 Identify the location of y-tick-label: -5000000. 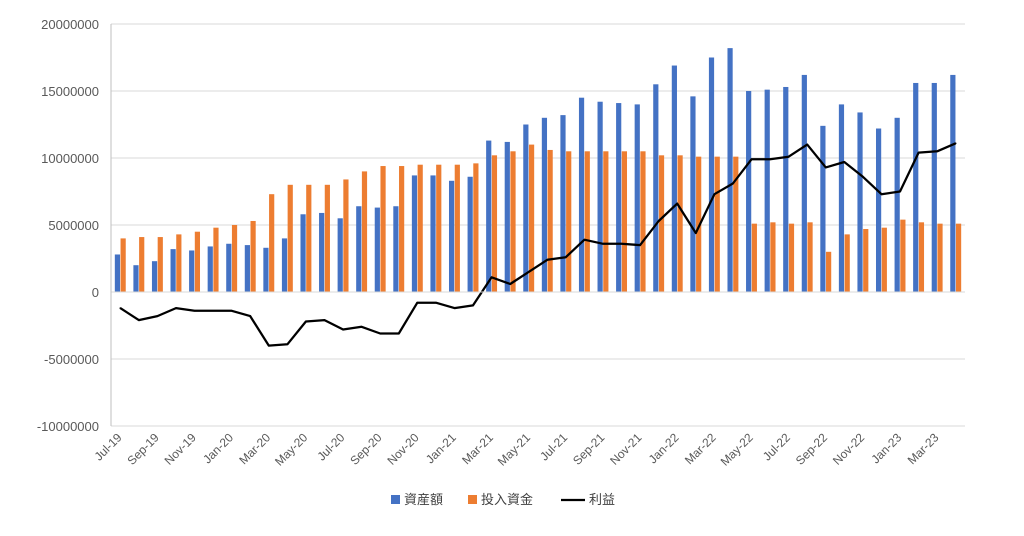
(71, 359).